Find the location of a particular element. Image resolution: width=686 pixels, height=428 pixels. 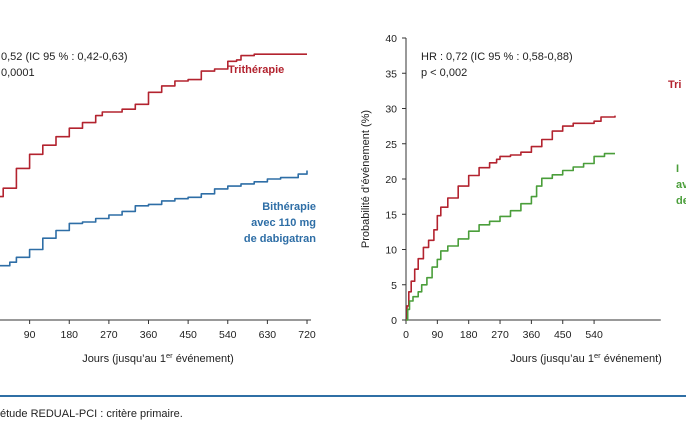

right-x-tick-label-450: 450 is located at coordinates (563, 335).